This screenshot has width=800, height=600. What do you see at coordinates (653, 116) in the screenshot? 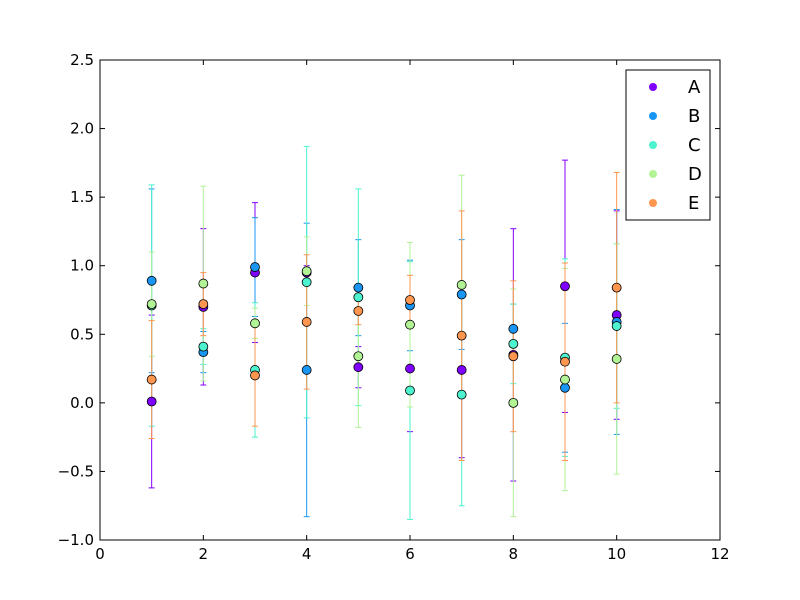
I see `legend-marker-b` at bounding box center [653, 116].